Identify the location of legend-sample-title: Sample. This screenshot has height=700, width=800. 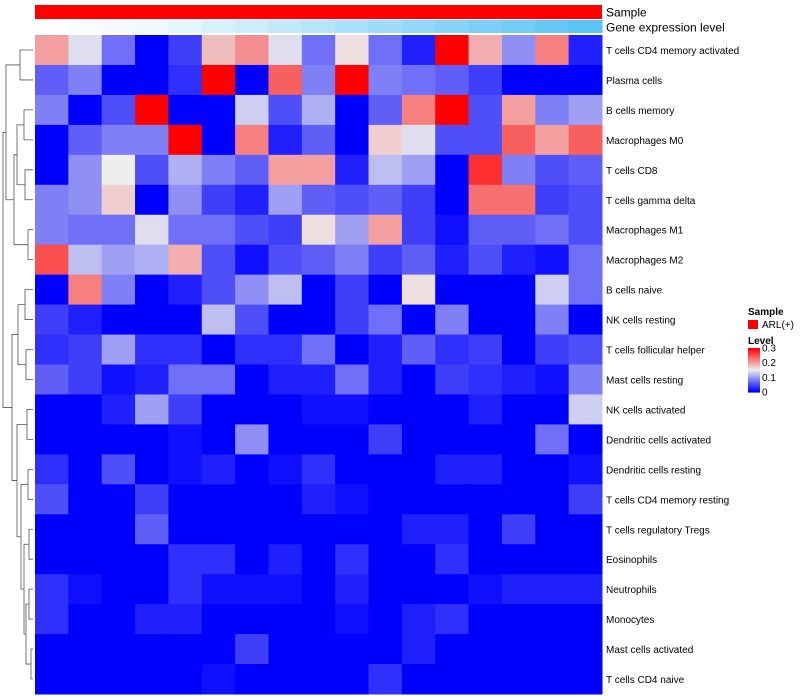
(766, 312).